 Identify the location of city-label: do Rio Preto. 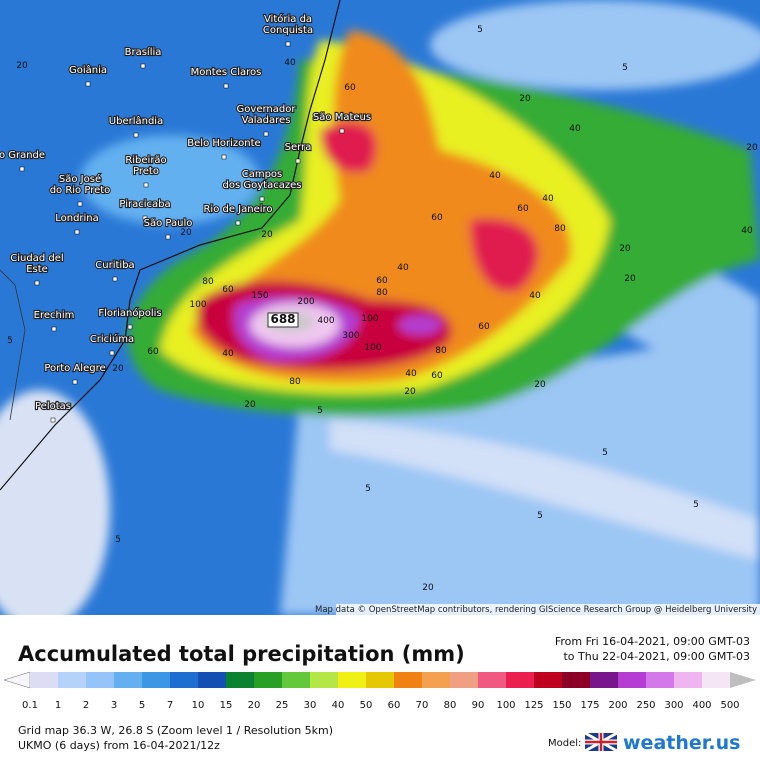
(80, 190).